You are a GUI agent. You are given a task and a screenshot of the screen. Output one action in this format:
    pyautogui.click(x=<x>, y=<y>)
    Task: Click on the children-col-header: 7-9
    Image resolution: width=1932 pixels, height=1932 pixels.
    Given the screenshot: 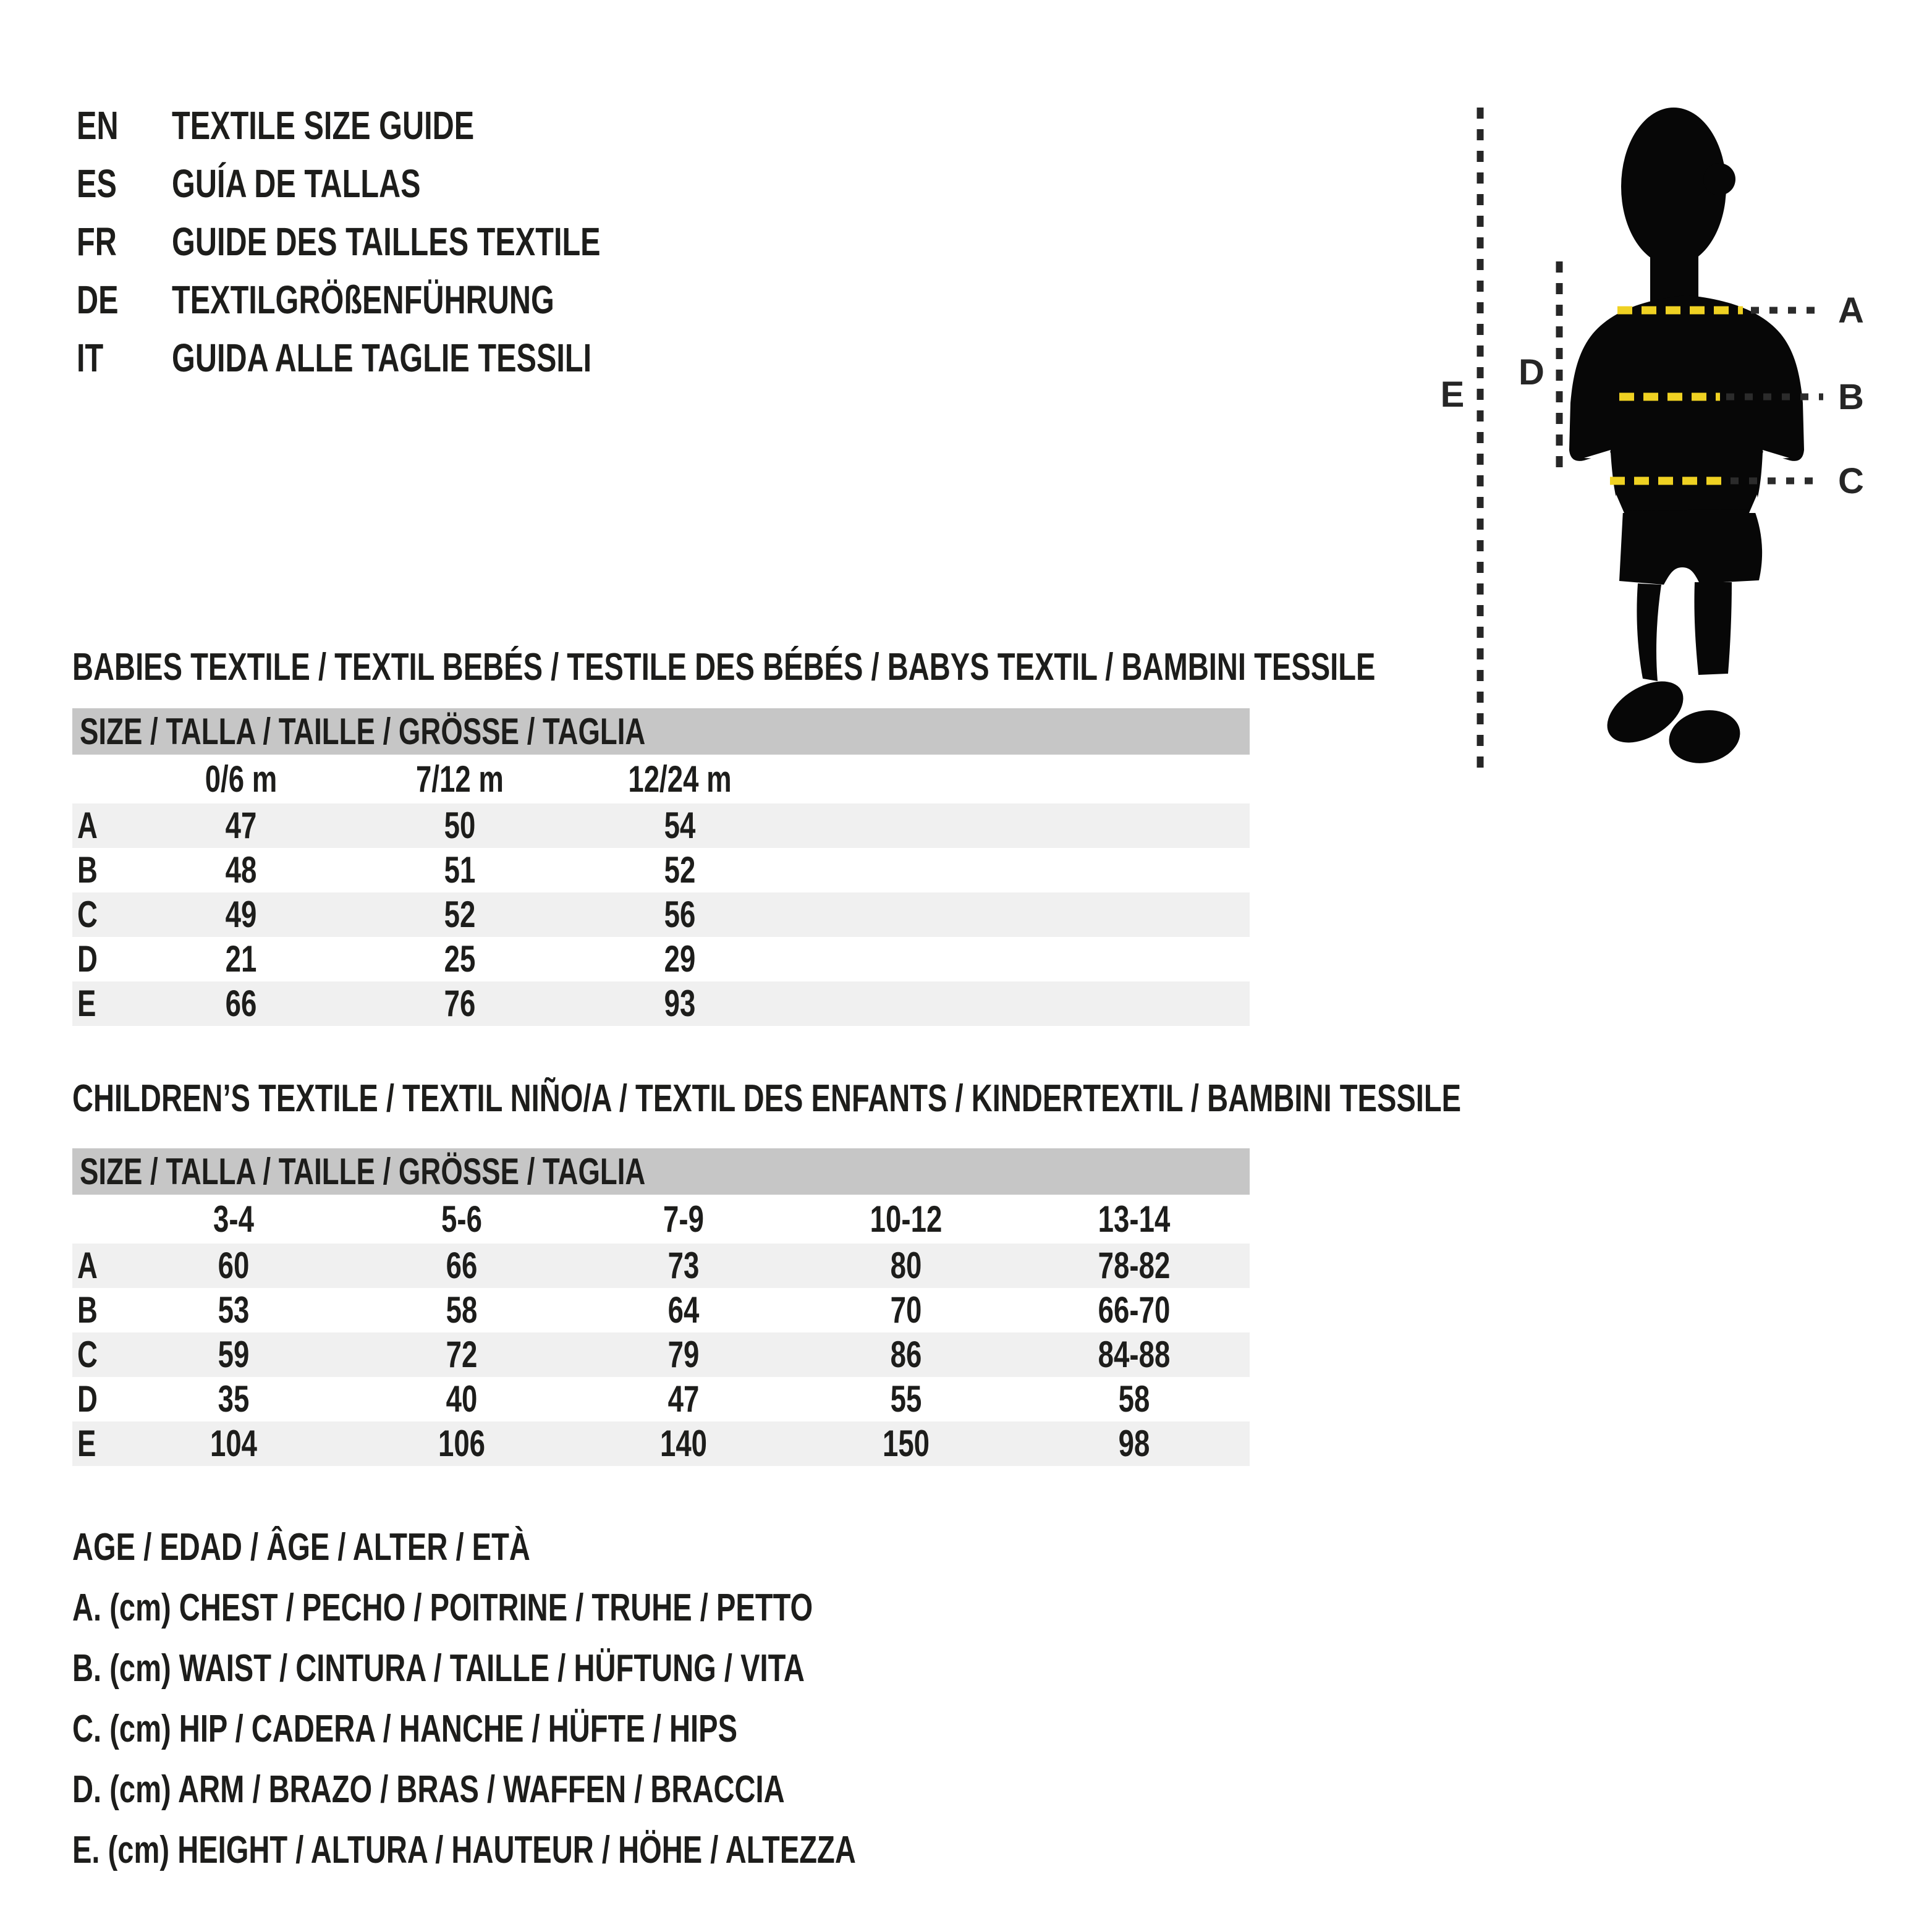 What is the action you would take?
    pyautogui.click(x=683, y=1219)
    